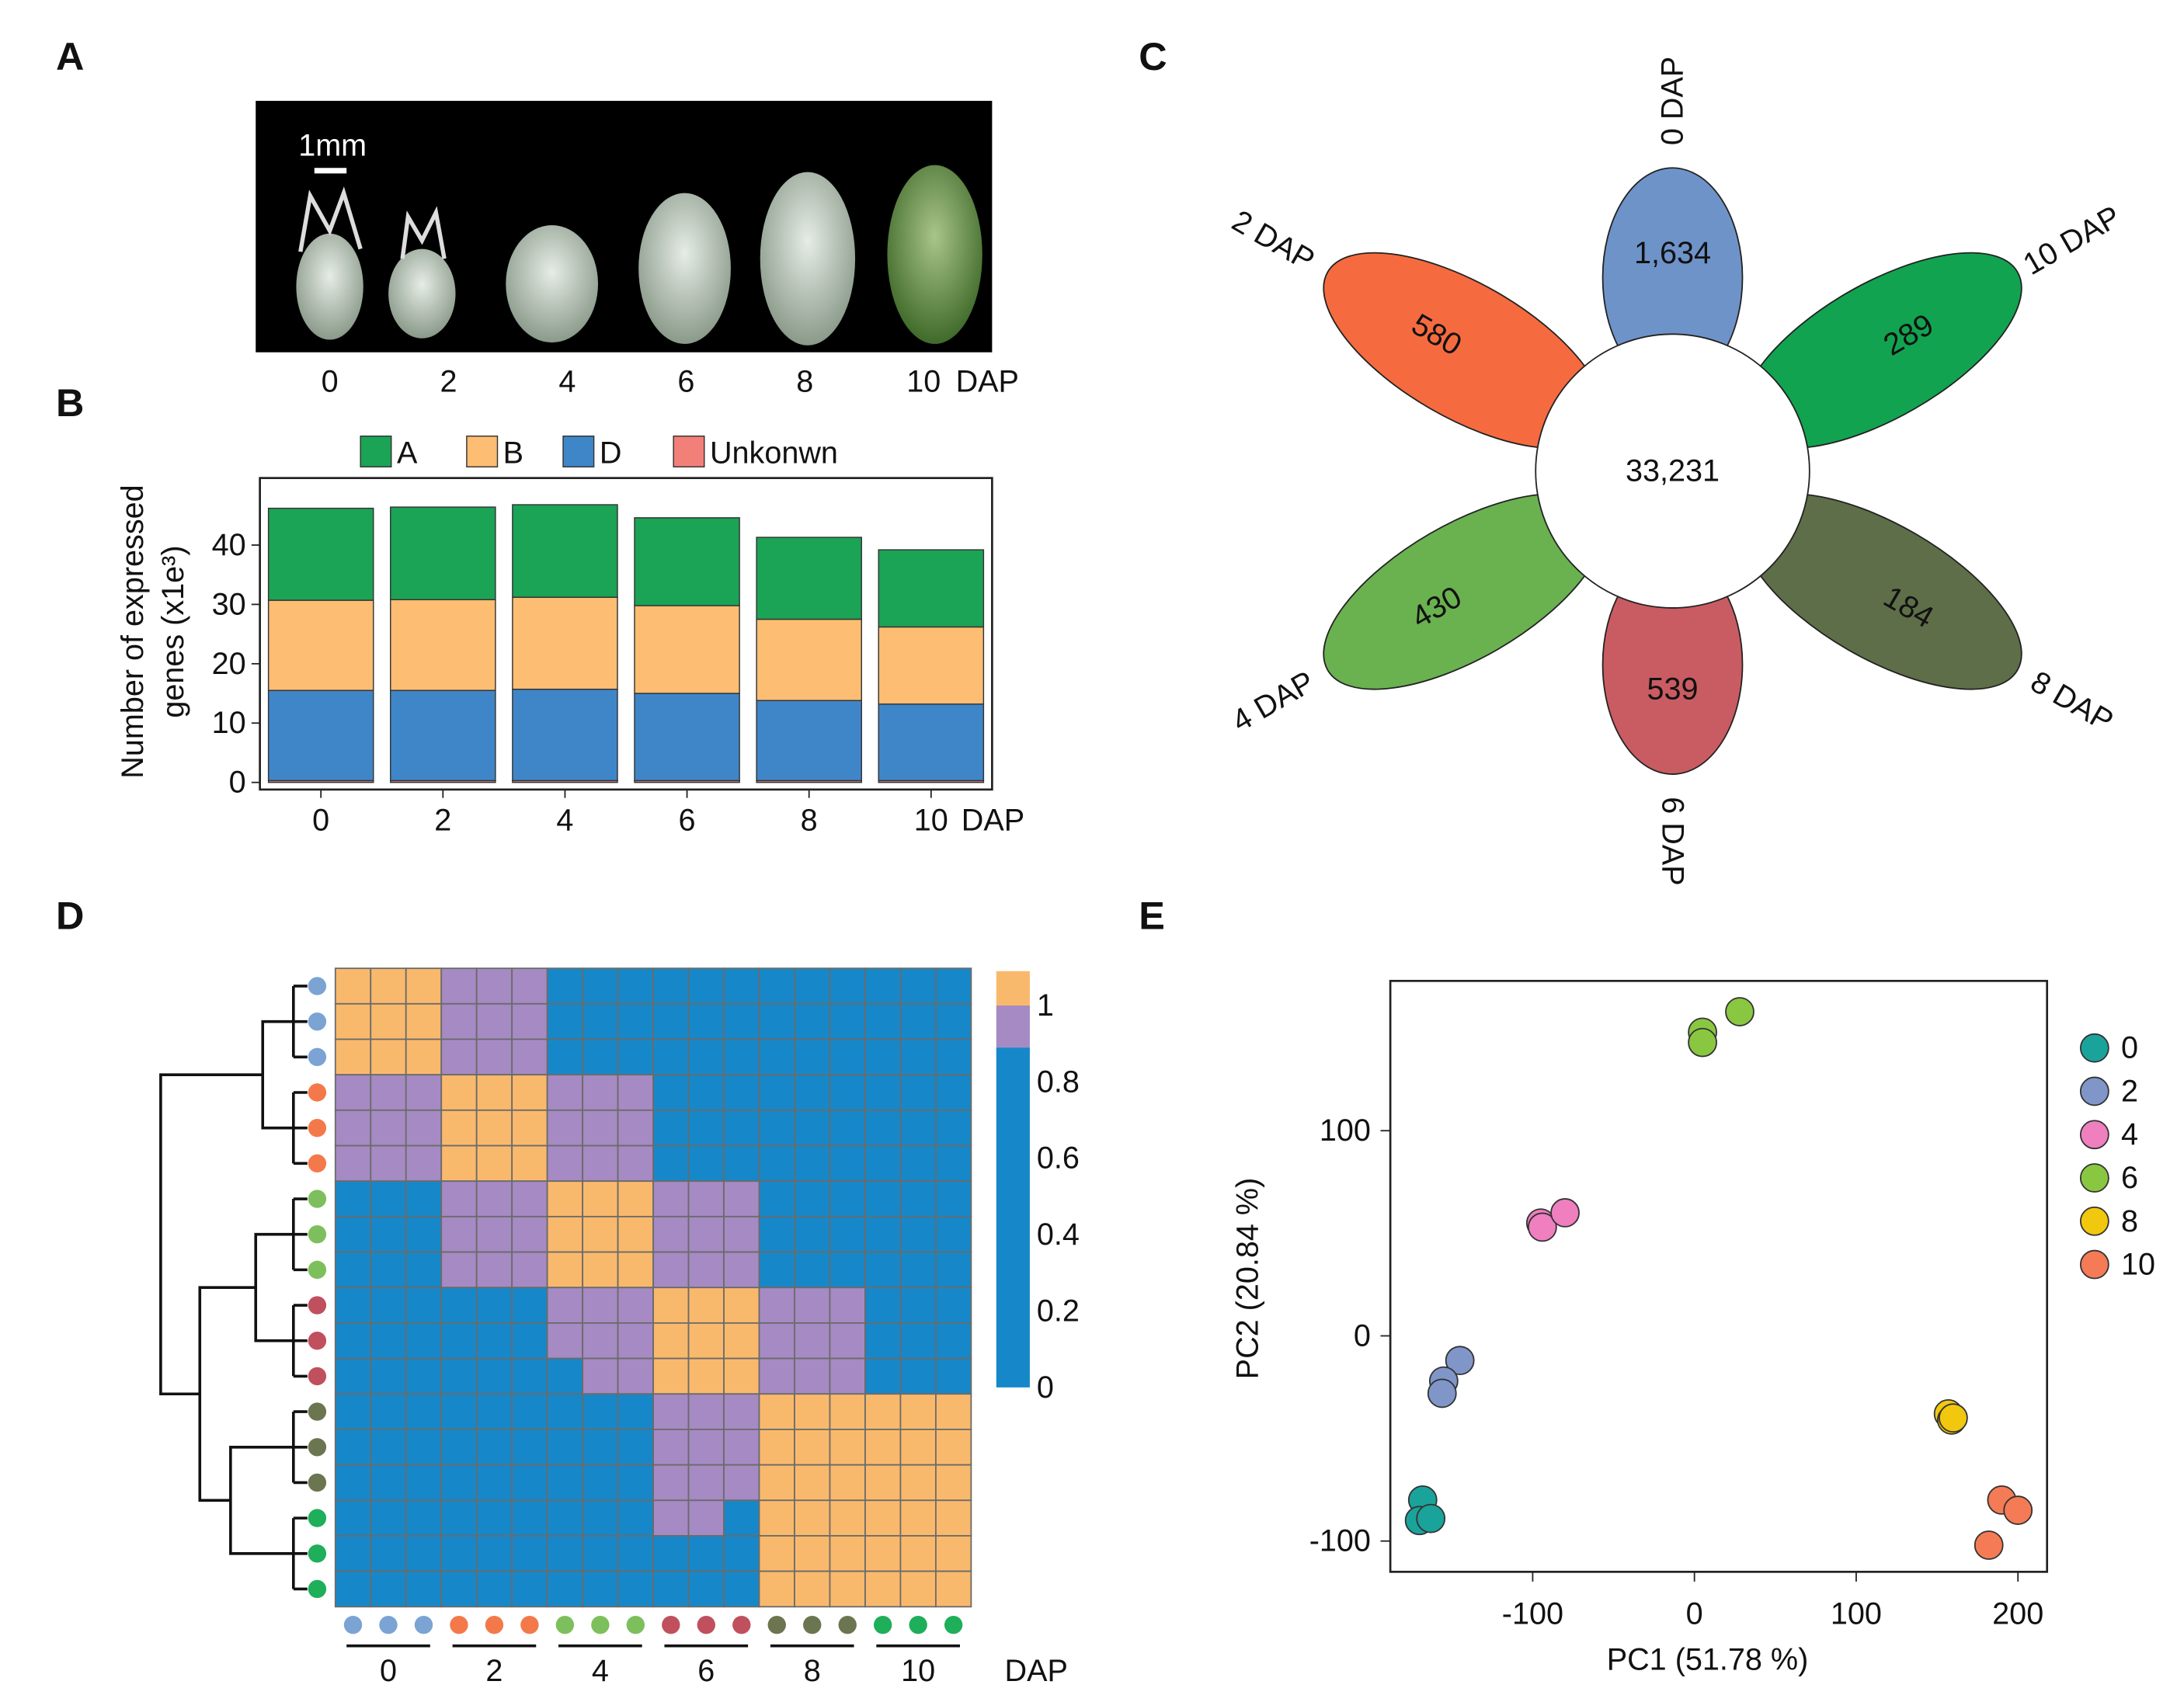 The image size is (2184, 1702). What do you see at coordinates (229, 545) in the screenshot?
I see `y-tick-label: 40` at bounding box center [229, 545].